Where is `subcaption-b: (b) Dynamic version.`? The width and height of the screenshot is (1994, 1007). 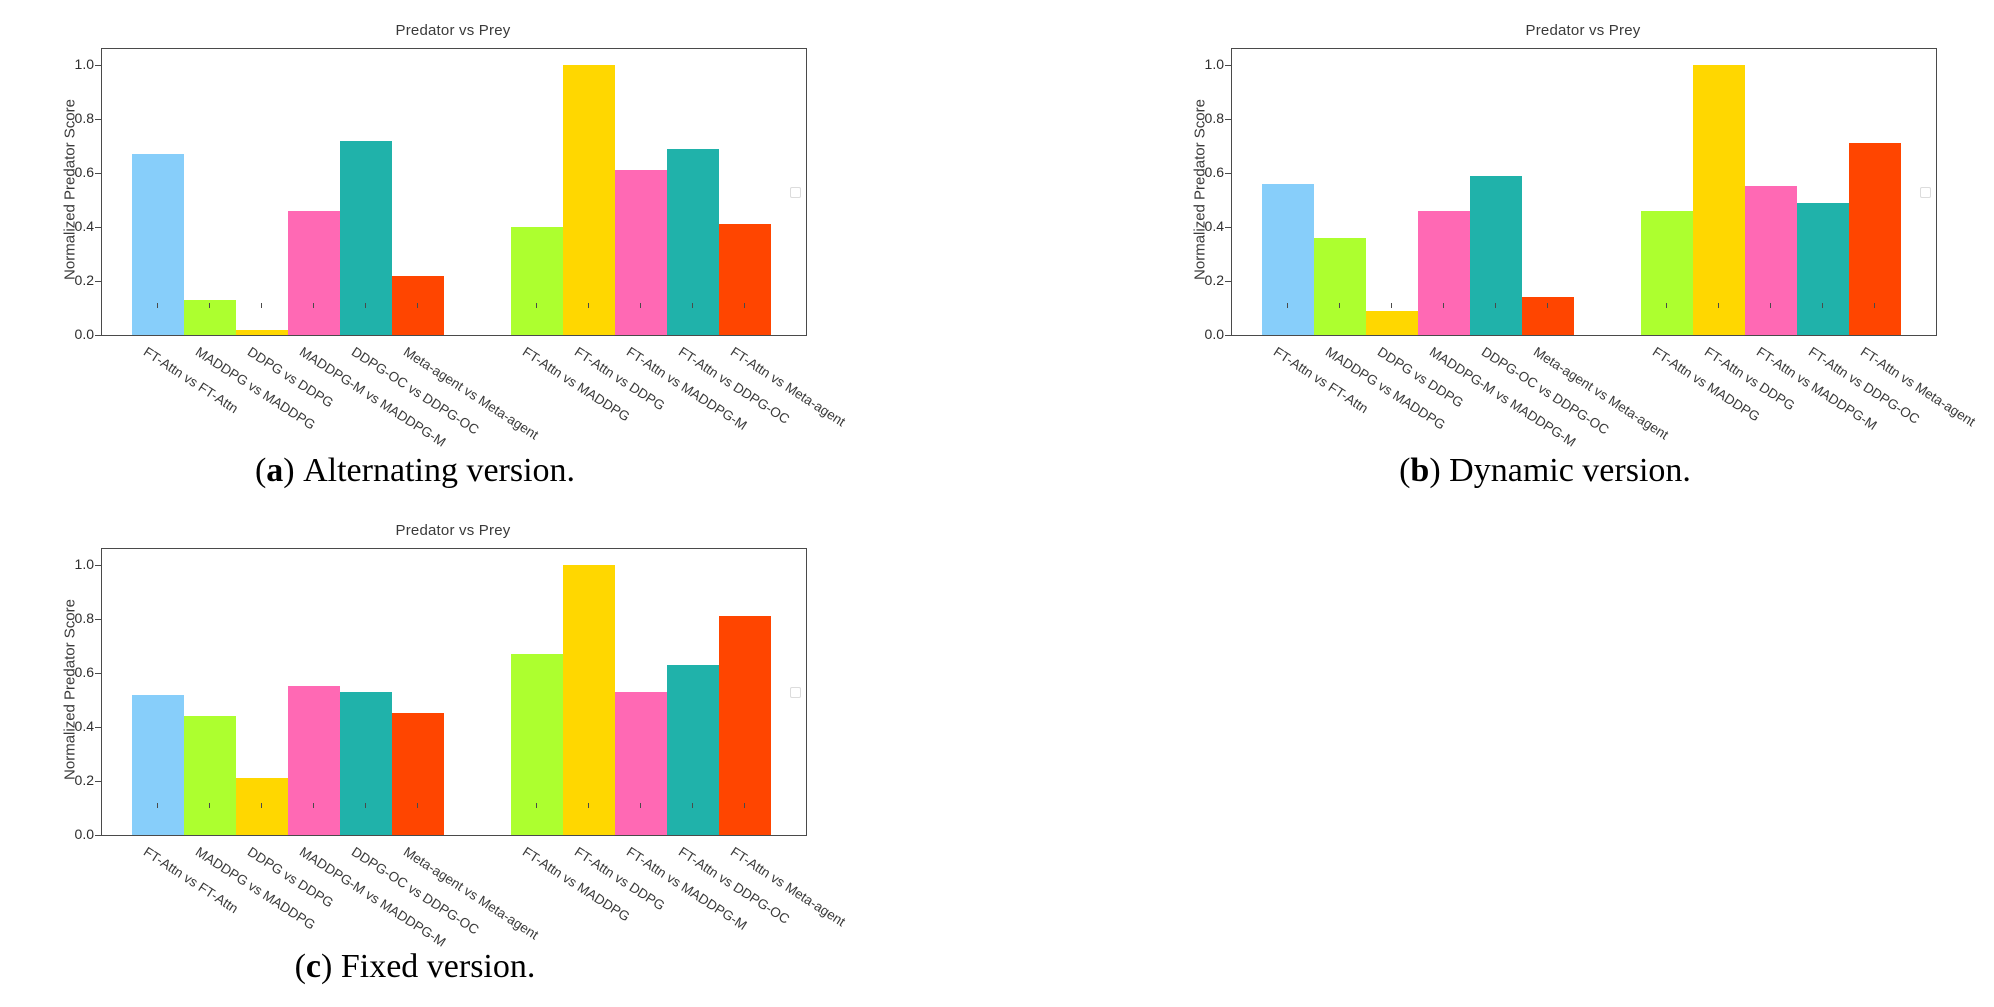
subcaption-b: (b) Dynamic version. is located at coordinates (1545, 470).